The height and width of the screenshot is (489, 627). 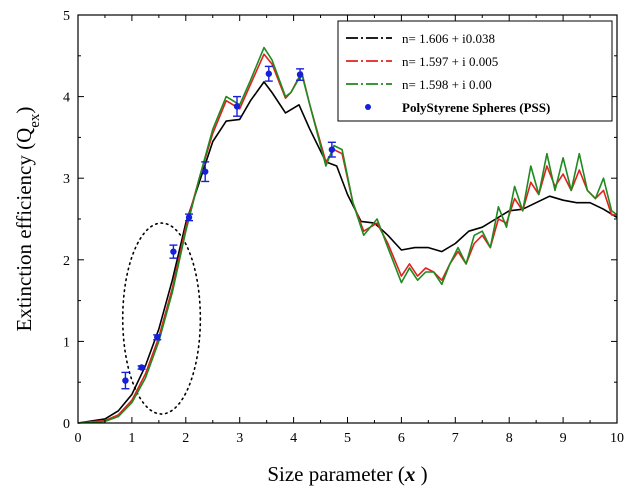 I want to click on y-tick-label: 3, so click(x=66, y=179).